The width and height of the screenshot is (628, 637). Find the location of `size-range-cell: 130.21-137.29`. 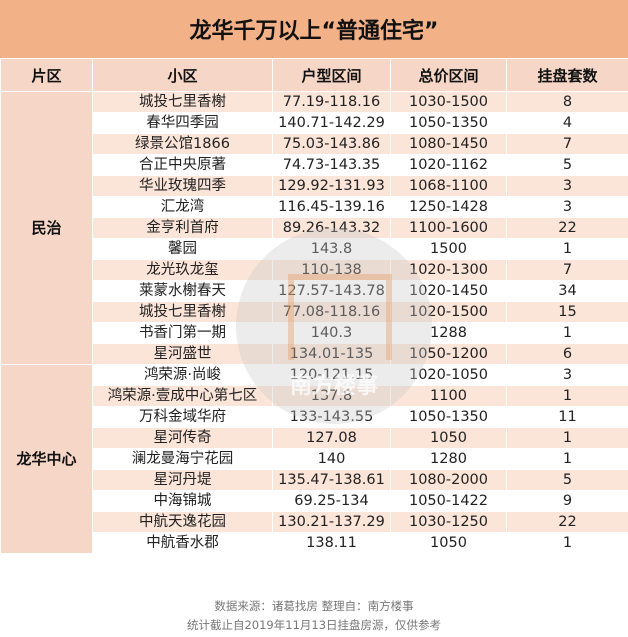

size-range-cell: 130.21-137.29 is located at coordinates (331, 522).